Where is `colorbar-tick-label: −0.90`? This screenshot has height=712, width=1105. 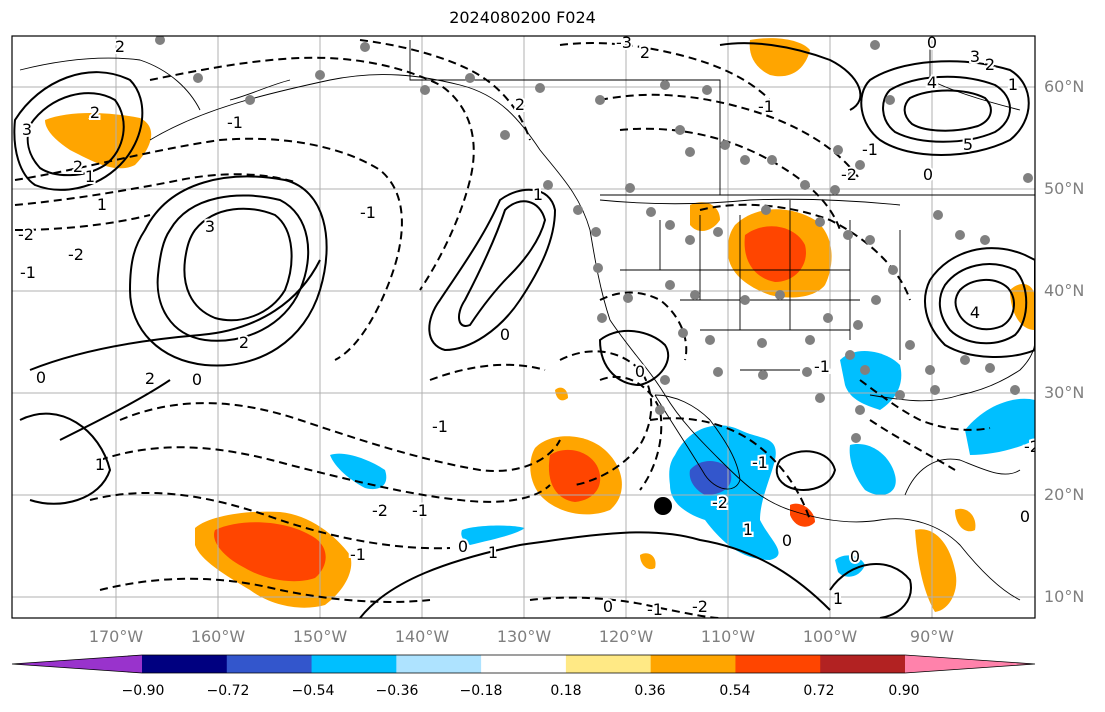
colorbar-tick-label: −0.90 is located at coordinates (143, 691).